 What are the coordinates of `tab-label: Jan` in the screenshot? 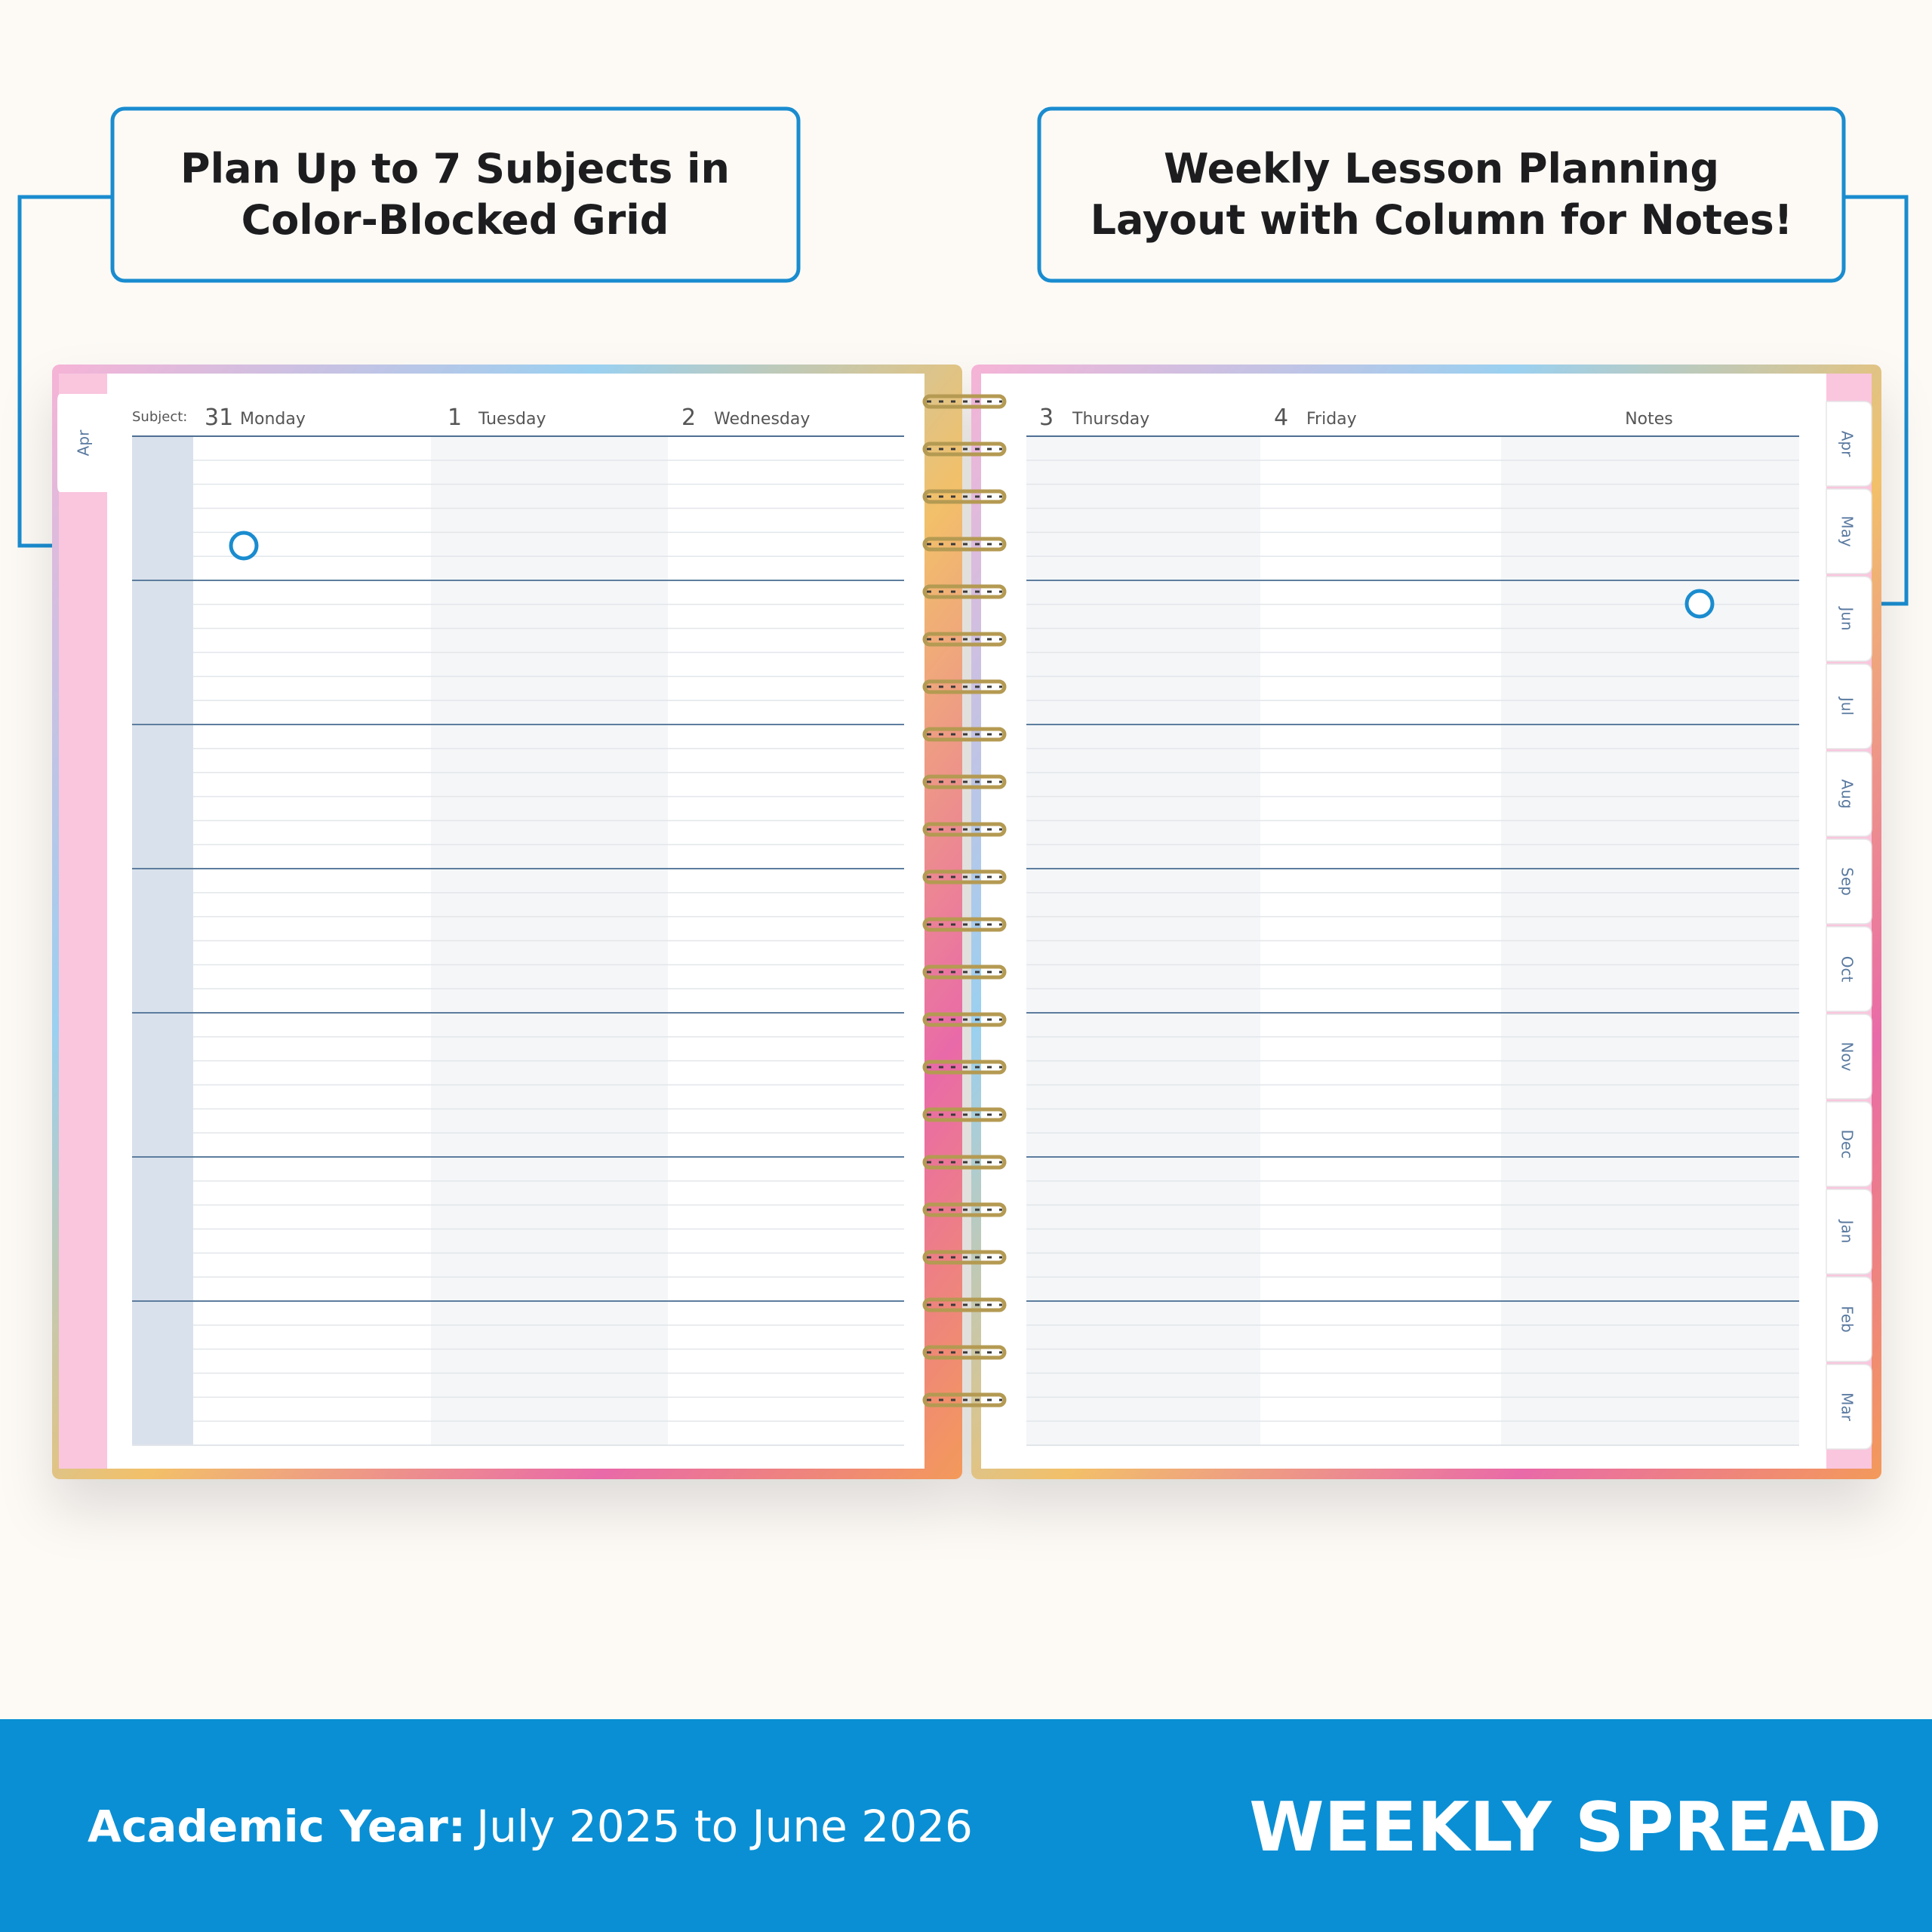 It's located at (1847, 1231).